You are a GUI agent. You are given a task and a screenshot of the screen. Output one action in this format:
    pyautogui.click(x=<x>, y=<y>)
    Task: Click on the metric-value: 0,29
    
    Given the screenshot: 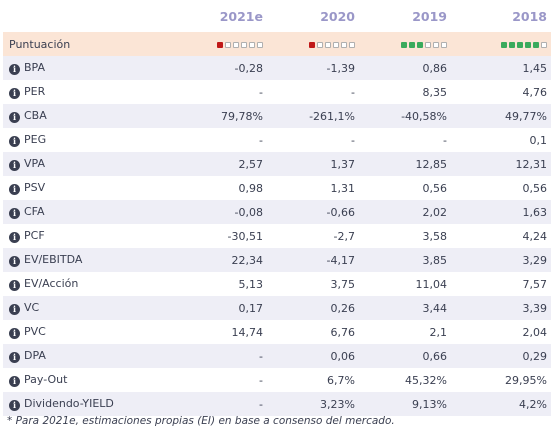 What is the action you would take?
    pyautogui.click(x=501, y=356)
    